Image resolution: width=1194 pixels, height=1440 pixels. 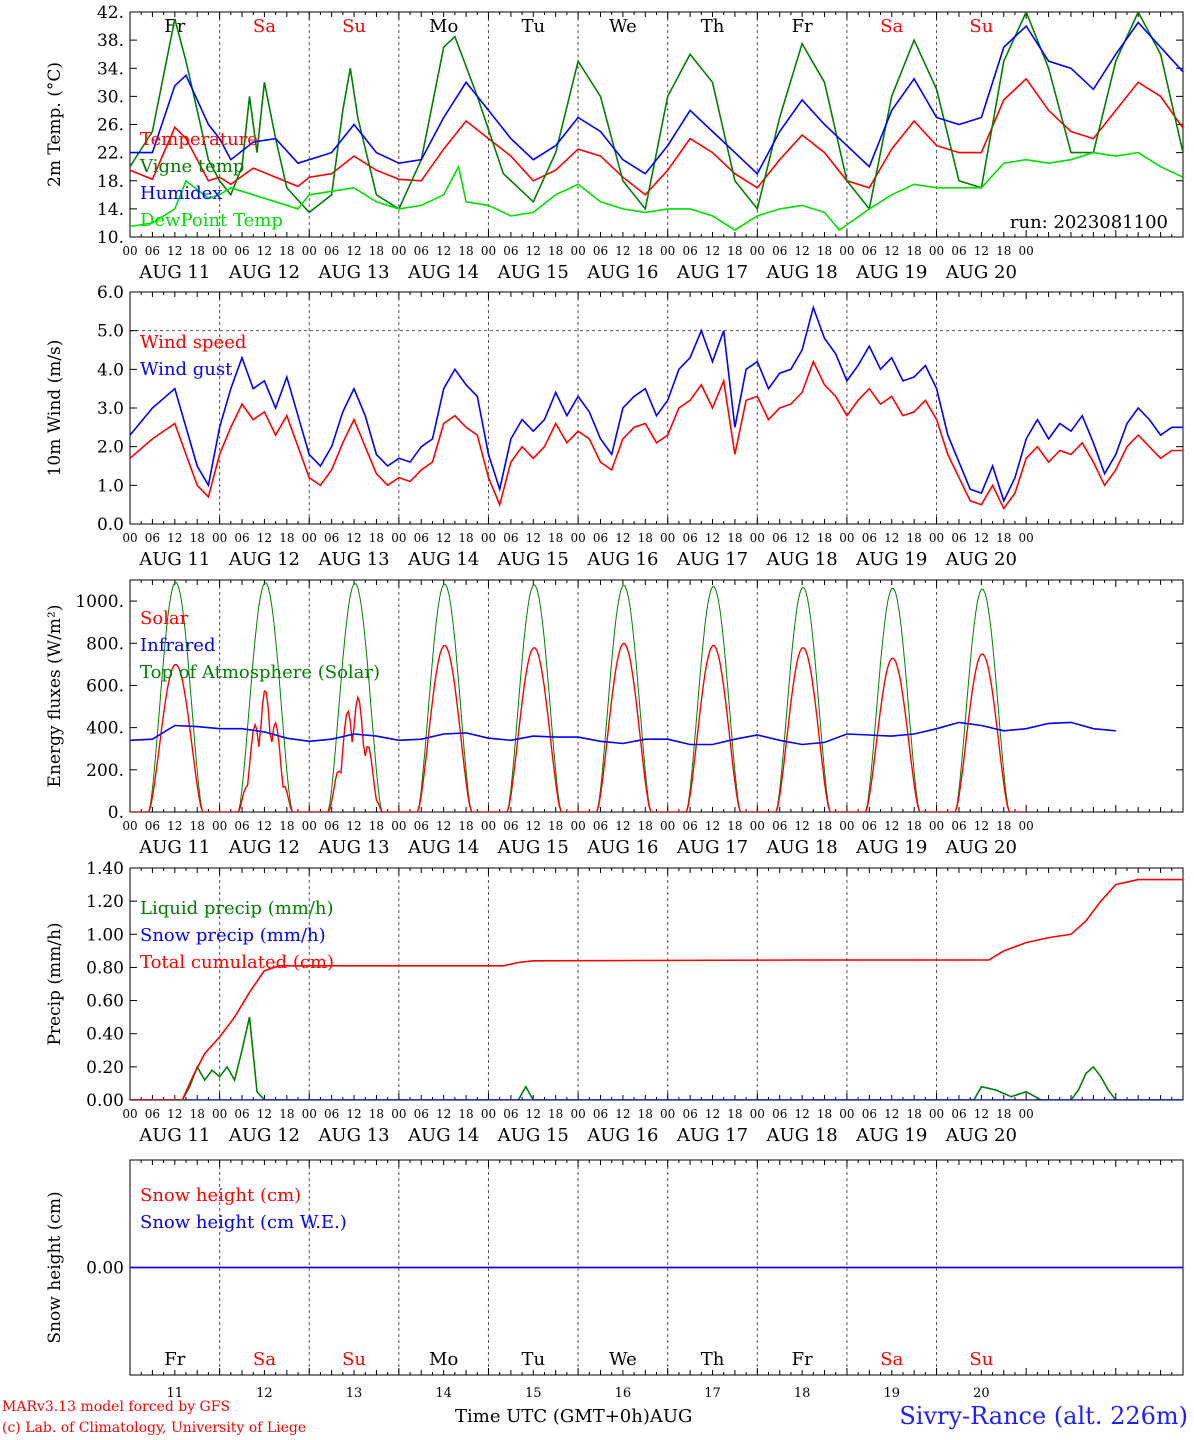 What do you see at coordinates (191, 166) in the screenshot?
I see `legend-entry: Vigne temp` at bounding box center [191, 166].